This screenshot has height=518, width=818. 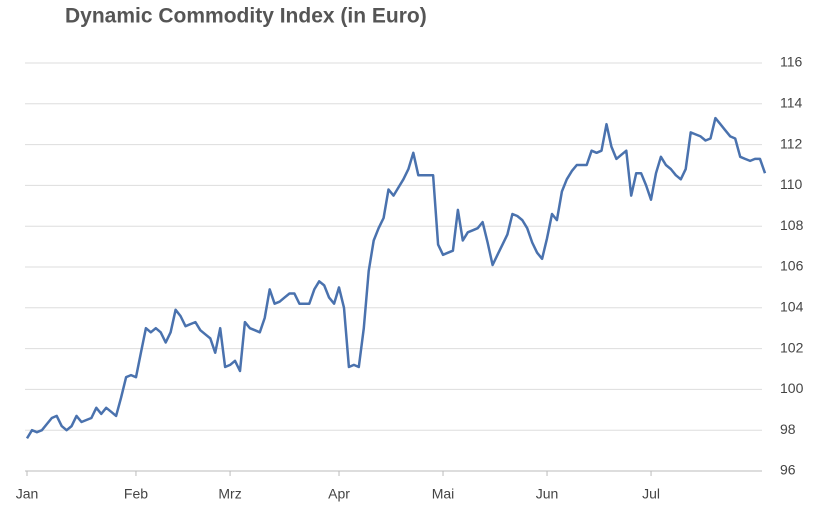 What do you see at coordinates (792, 347) in the screenshot?
I see `y-tick-label: 102` at bounding box center [792, 347].